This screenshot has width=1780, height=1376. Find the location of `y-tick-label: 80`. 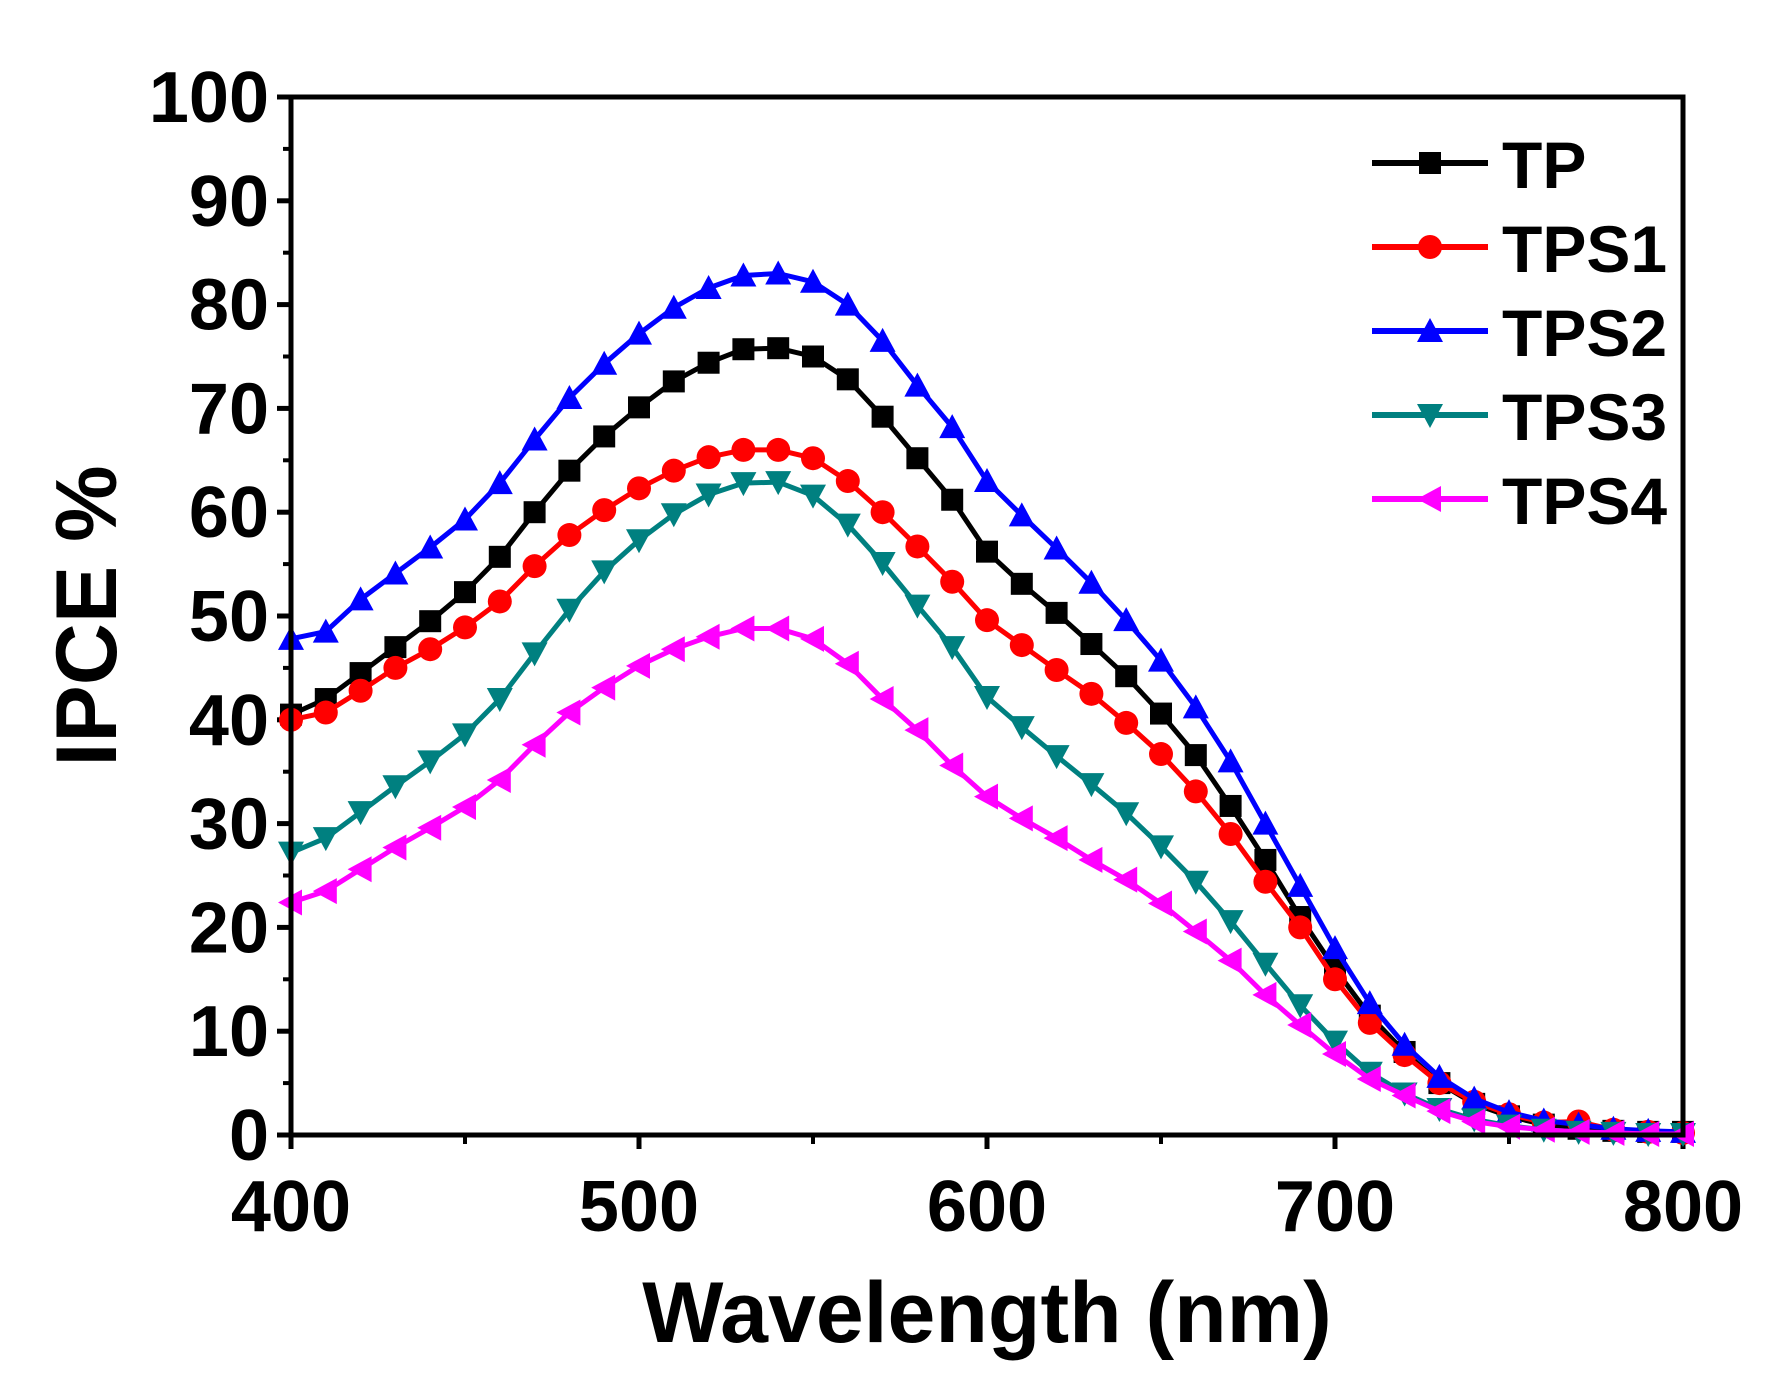

y-tick-label: 80 is located at coordinates (229, 306).